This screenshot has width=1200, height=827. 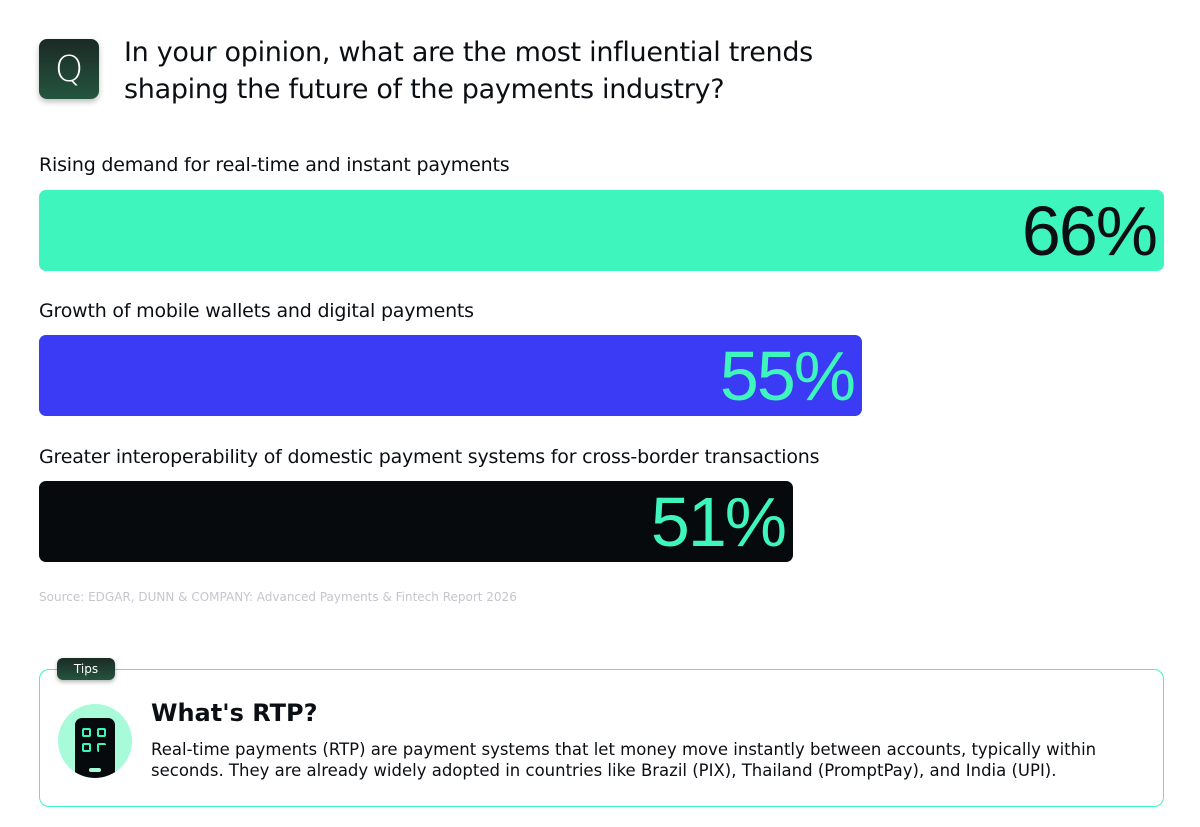 I want to click on badge-letter: Q, so click(x=69, y=69).